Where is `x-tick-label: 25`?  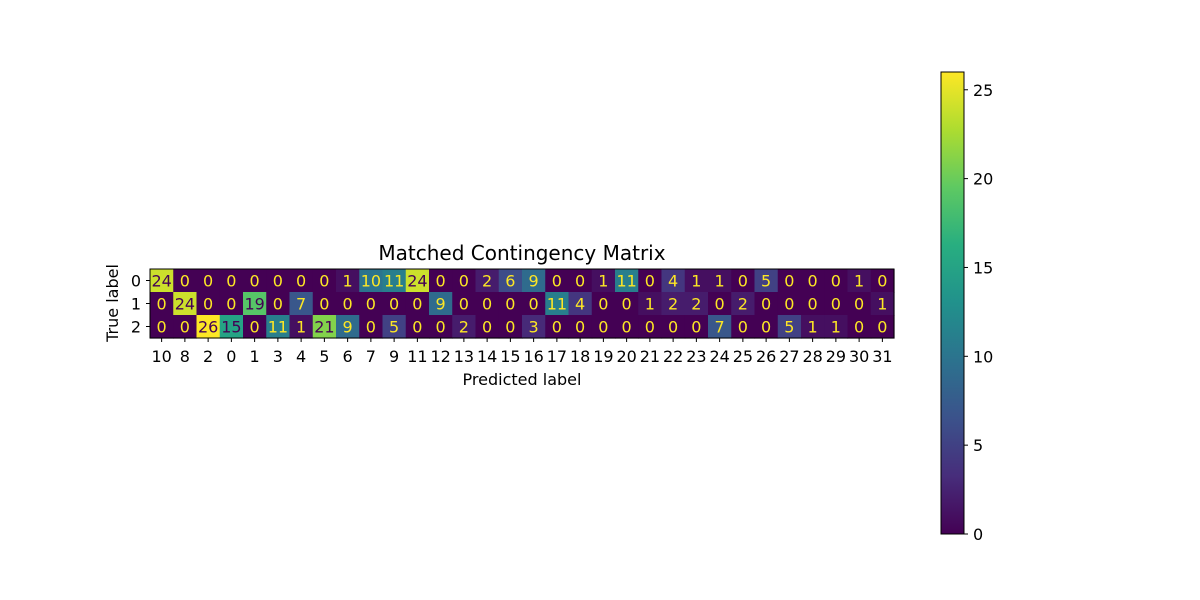
x-tick-label: 25 is located at coordinates (743, 356).